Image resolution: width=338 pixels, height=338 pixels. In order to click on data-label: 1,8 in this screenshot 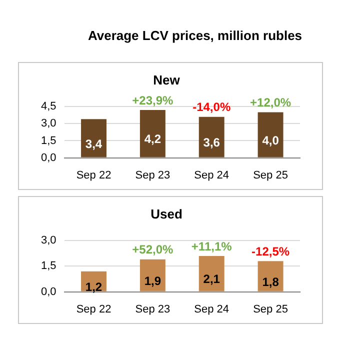, I will do `click(271, 281)`.